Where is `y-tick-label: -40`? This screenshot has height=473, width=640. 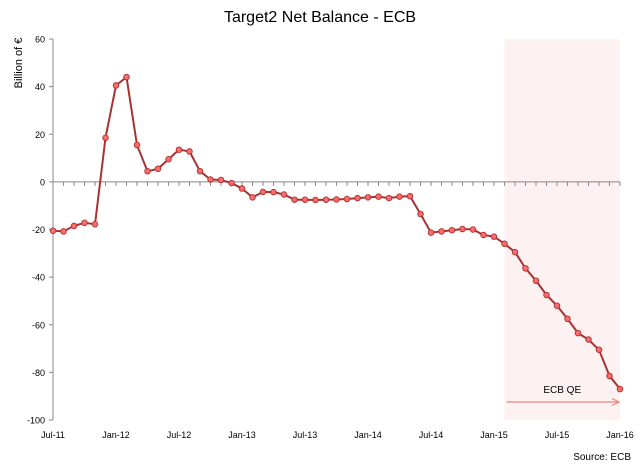 y-tick-label: -40 is located at coordinates (38, 278).